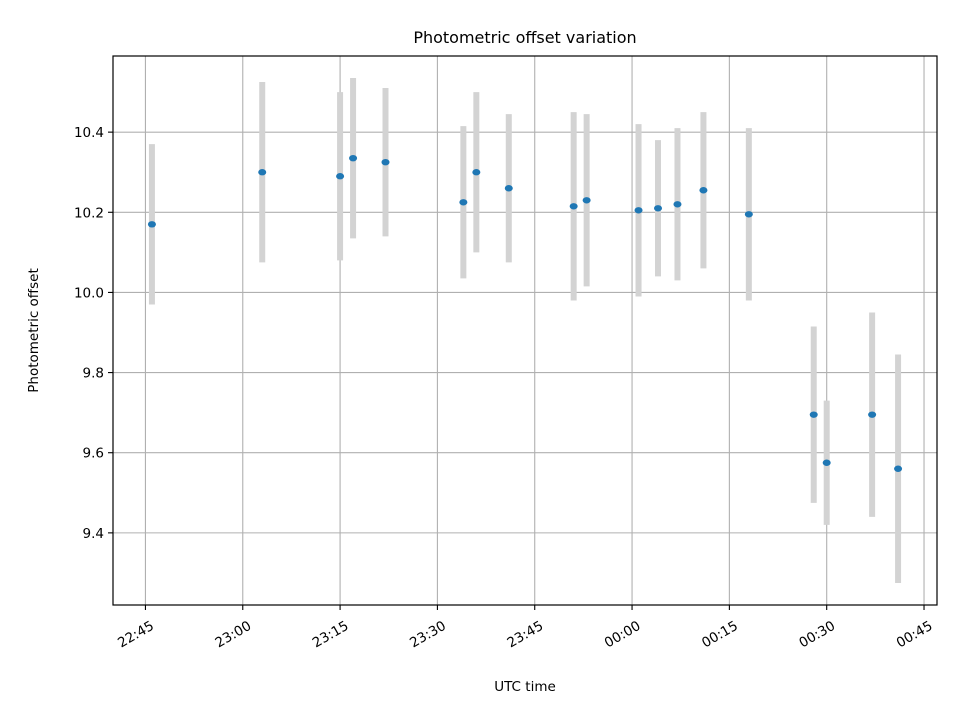 The height and width of the screenshot is (720, 960). I want to click on y-axis-ticks: 9.4 9.6 9.8 10.0 10.2 10.4, so click(93, 333).